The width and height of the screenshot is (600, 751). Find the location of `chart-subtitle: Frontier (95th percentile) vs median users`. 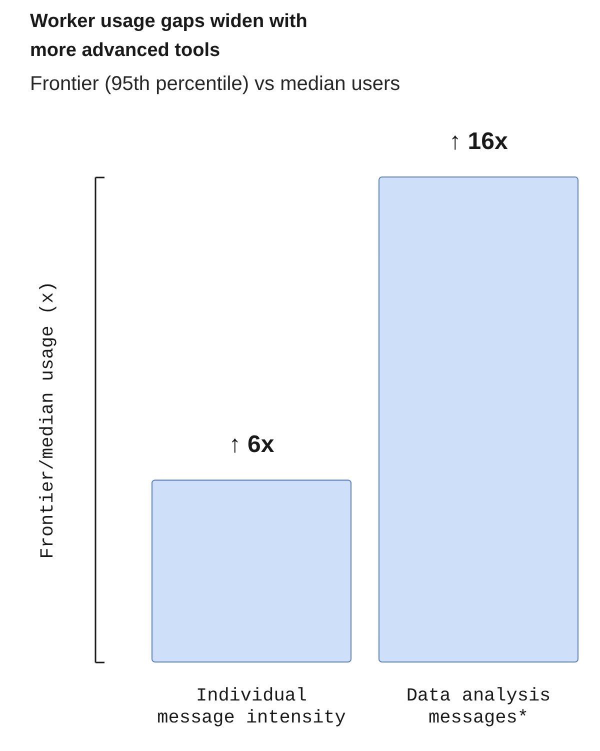

chart-subtitle: Frontier (95th percentile) vs median users is located at coordinates (215, 84).